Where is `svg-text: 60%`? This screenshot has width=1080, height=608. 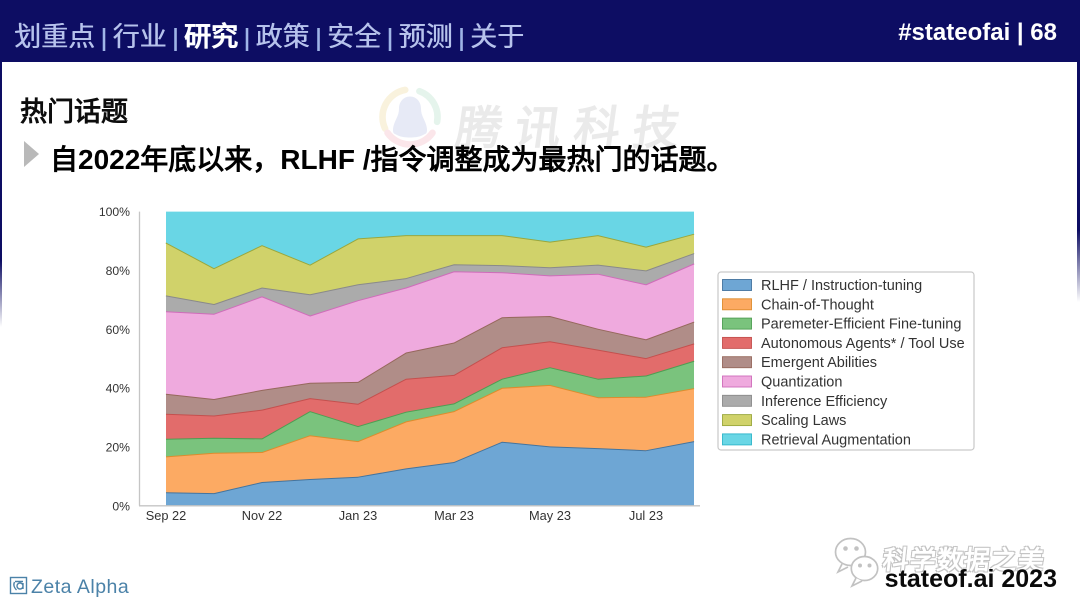
svg-text: 60% is located at coordinates (118, 330).